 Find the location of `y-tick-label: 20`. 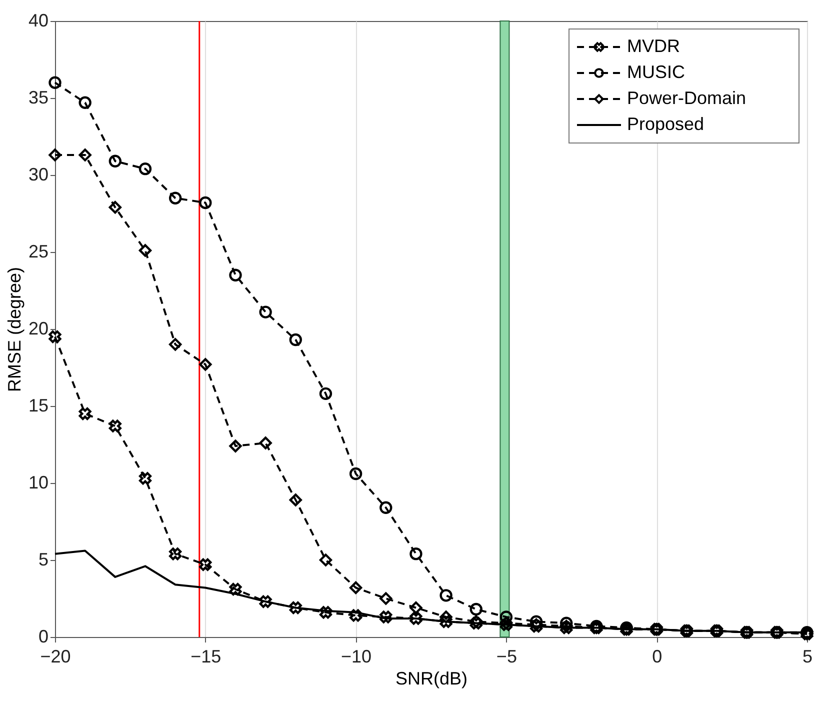

y-tick-label: 20 is located at coordinates (38, 328).